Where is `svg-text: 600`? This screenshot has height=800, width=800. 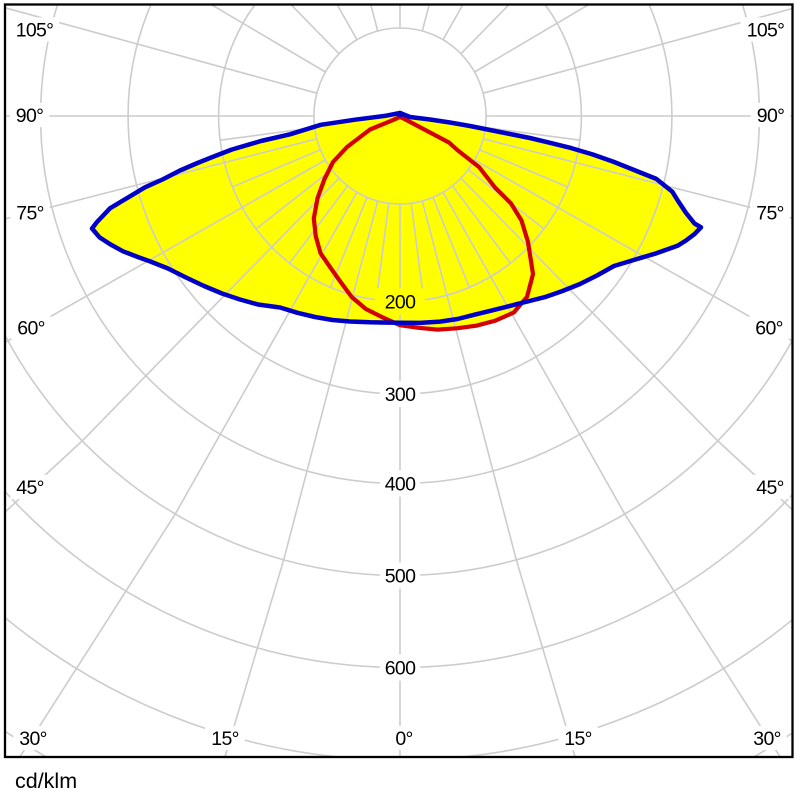
svg-text: 600 is located at coordinates (400, 668).